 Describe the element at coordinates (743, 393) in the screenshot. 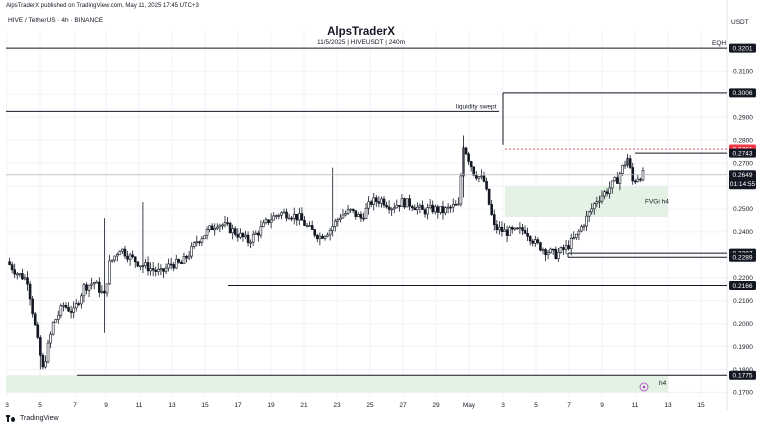

I see `y-tick-label: 0.1700` at that location.